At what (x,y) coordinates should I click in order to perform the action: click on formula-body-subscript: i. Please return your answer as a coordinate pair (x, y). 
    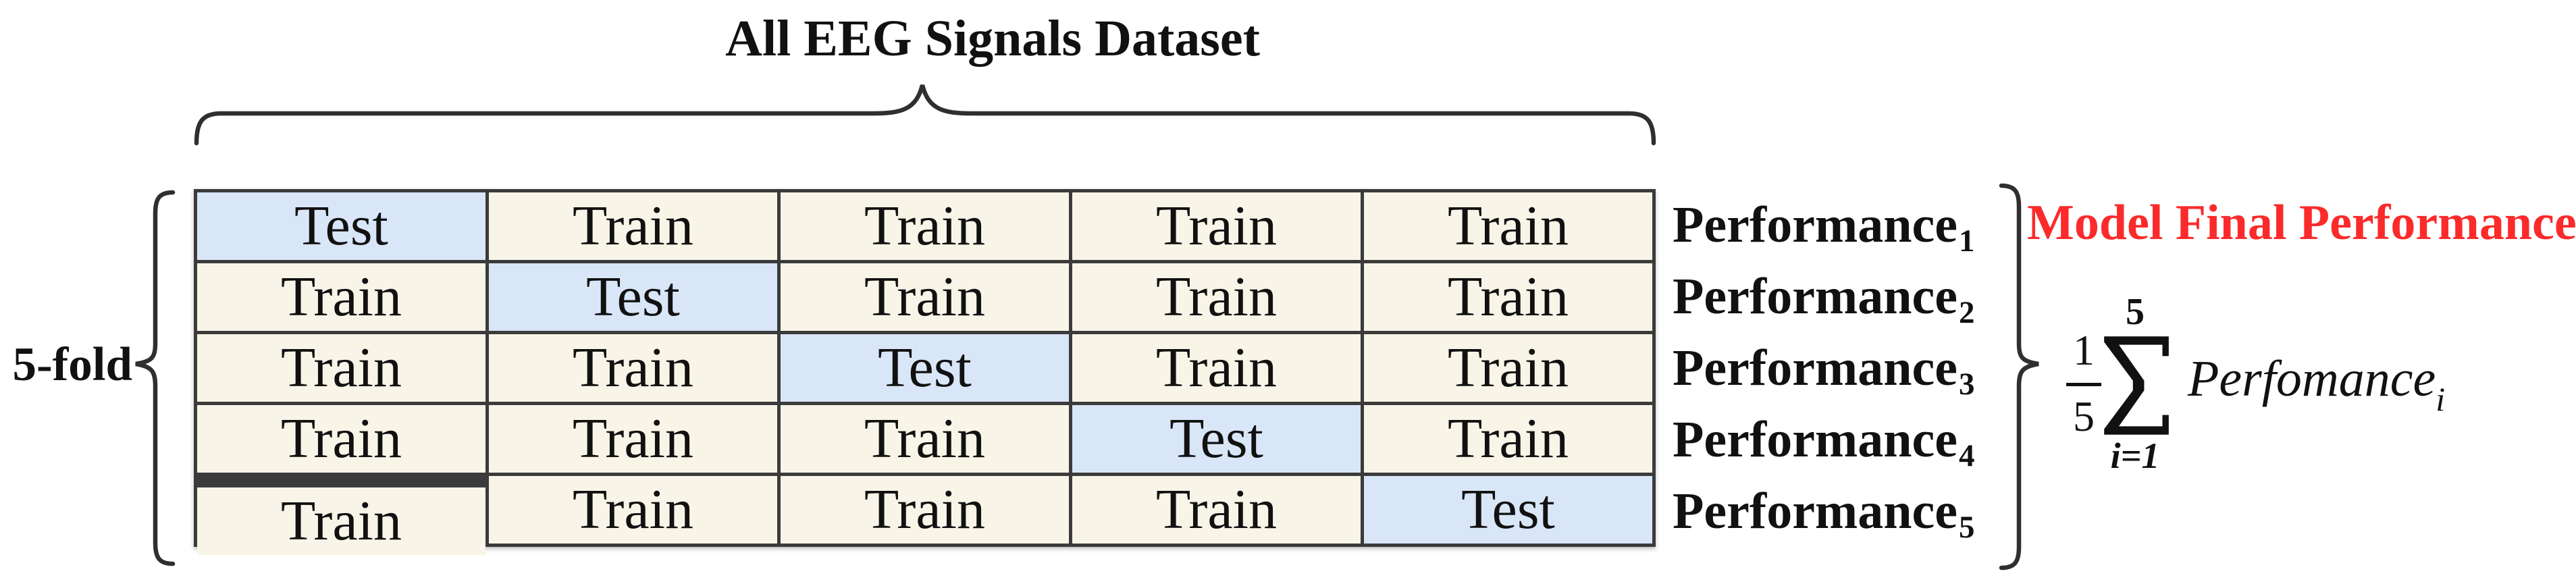
    Looking at the image, I should click on (2441, 399).